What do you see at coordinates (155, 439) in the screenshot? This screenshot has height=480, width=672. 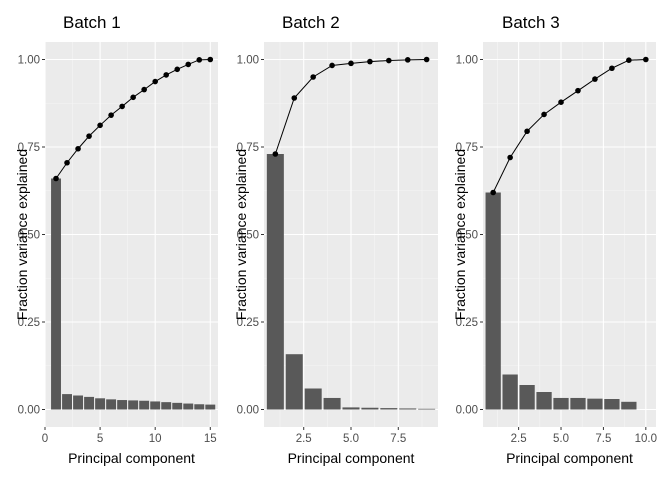 I see `x-tick-label: 10` at bounding box center [155, 439].